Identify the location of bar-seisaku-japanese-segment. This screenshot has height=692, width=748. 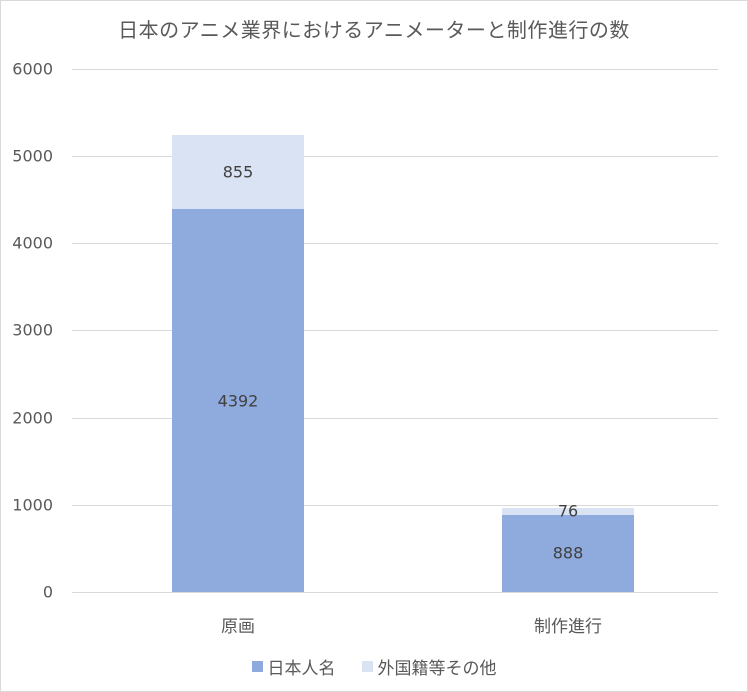
(568, 553).